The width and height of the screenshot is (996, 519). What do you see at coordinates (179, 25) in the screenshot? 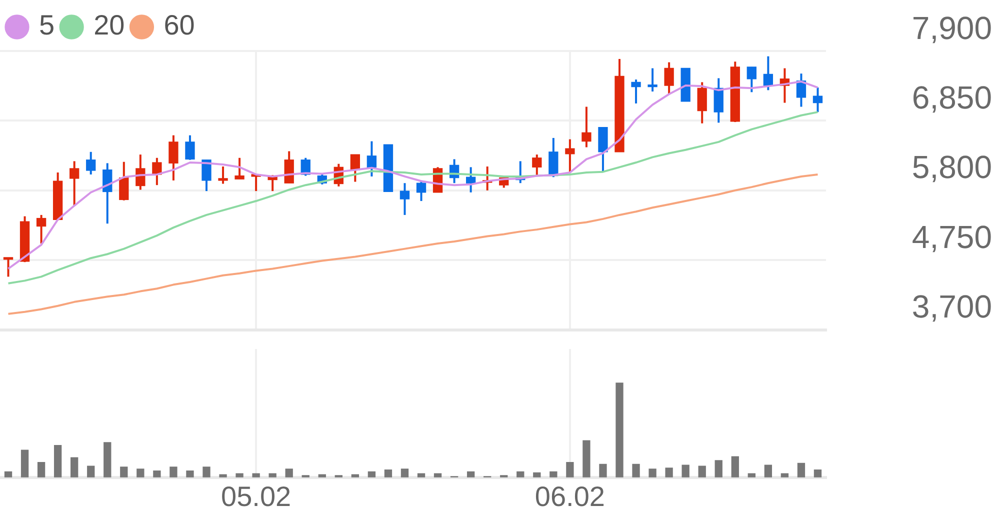
I see `legend-label: 60` at bounding box center [179, 25].